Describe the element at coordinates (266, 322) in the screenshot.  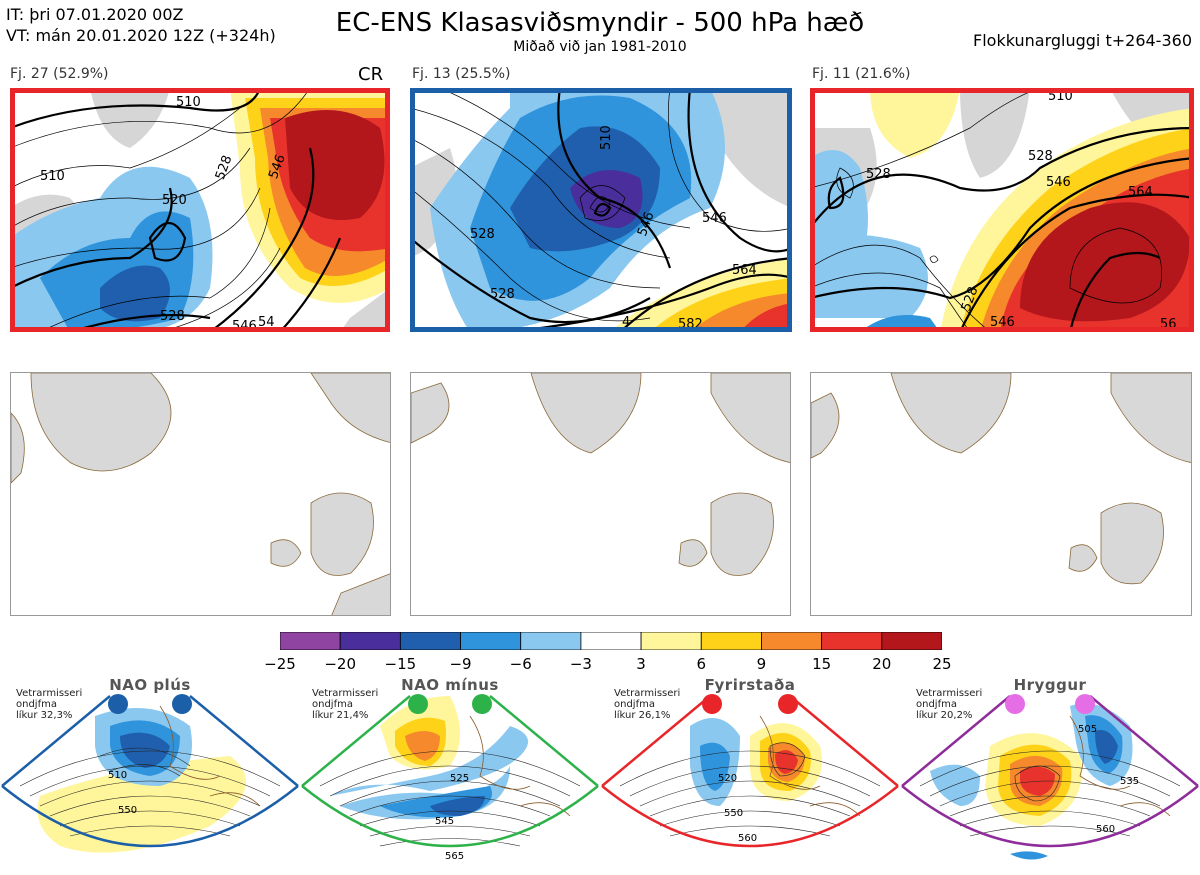
I see `cluster-1-contour-label: 54` at that location.